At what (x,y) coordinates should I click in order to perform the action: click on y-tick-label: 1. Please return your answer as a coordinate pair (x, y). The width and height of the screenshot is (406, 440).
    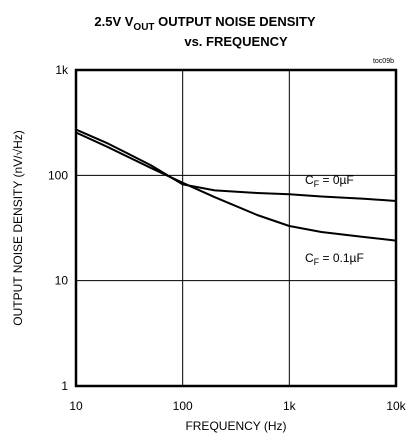
    Looking at the image, I should click on (64, 386).